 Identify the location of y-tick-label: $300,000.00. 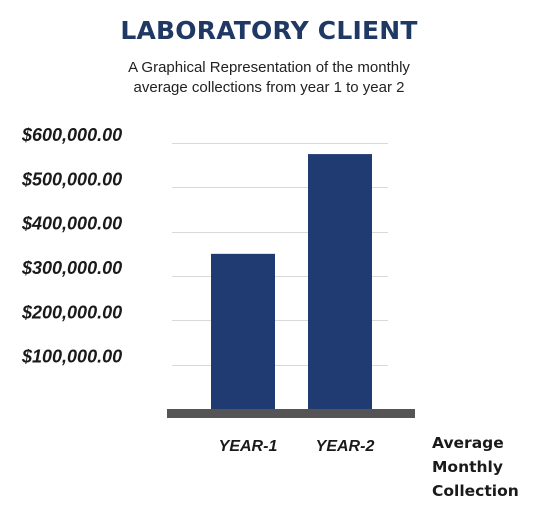
(71, 268).